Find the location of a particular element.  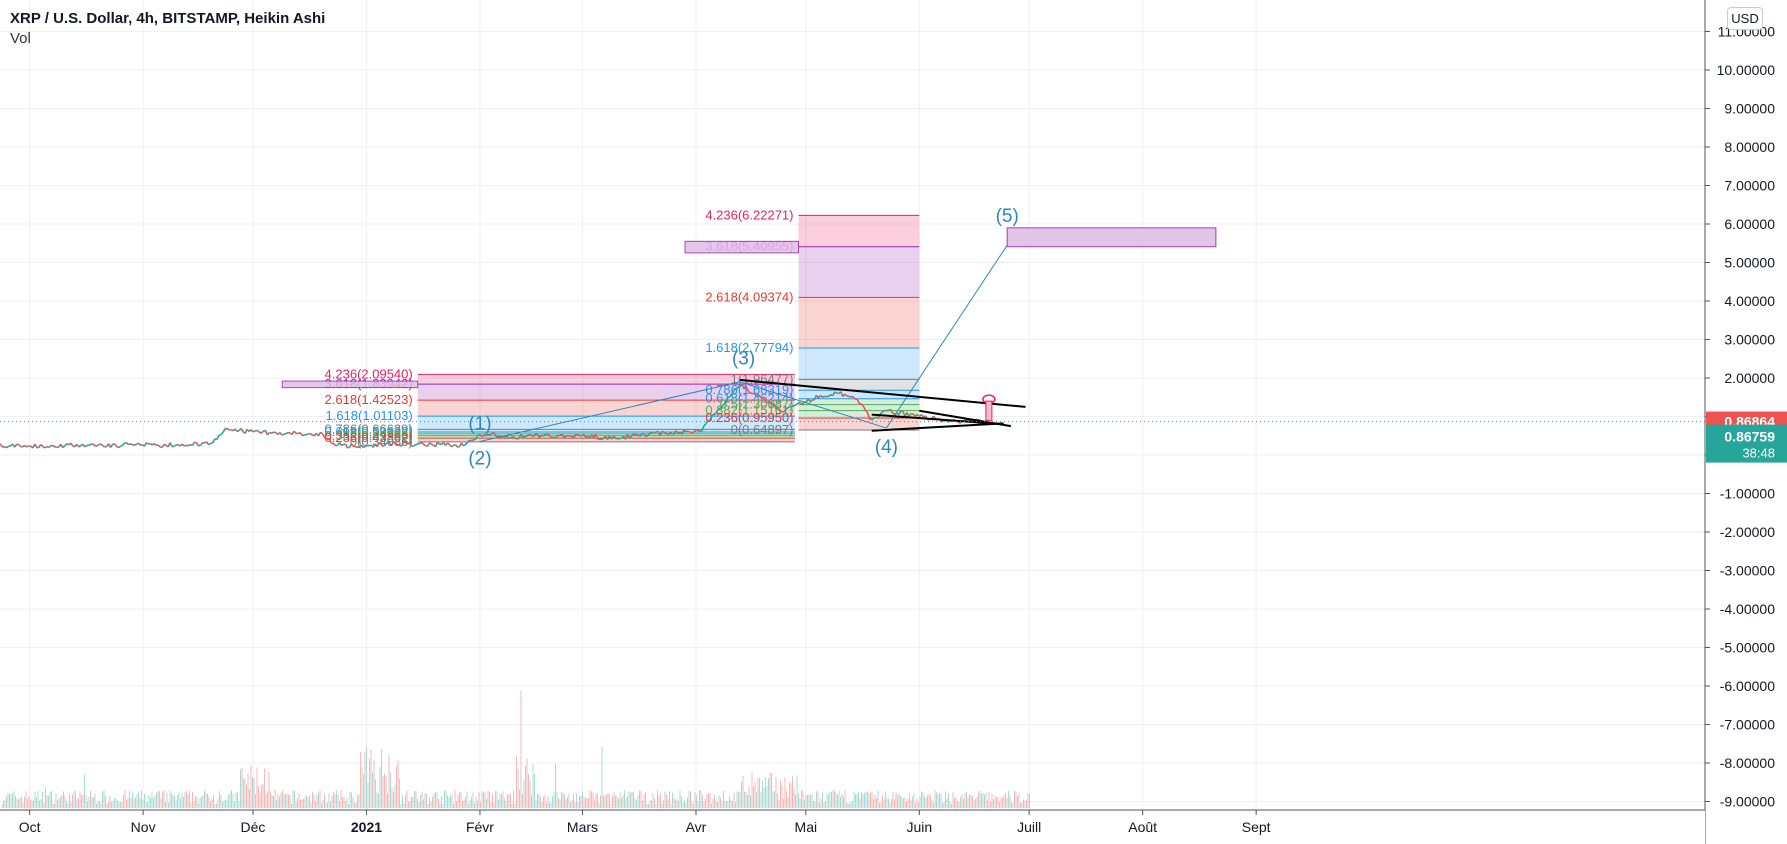

price-series is located at coordinates (491, 416).